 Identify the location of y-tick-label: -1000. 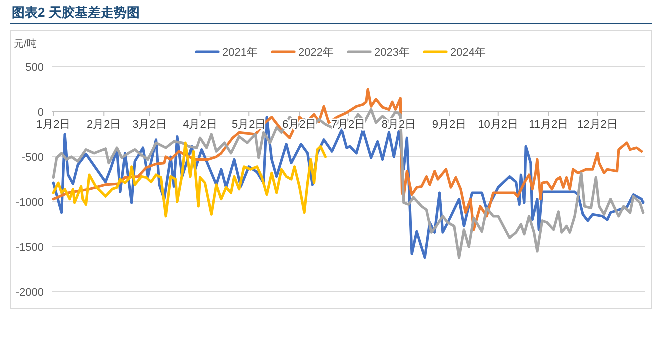
(30, 203).